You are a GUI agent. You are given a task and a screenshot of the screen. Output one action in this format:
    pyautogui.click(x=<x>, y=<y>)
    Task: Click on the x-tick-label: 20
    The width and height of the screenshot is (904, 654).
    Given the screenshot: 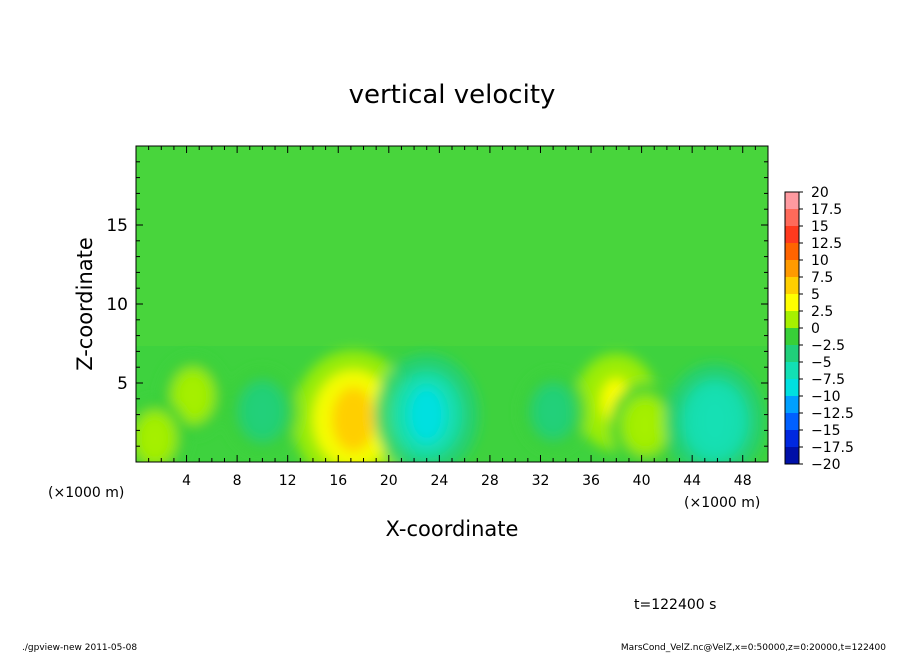 What is the action you would take?
    pyautogui.click(x=389, y=481)
    